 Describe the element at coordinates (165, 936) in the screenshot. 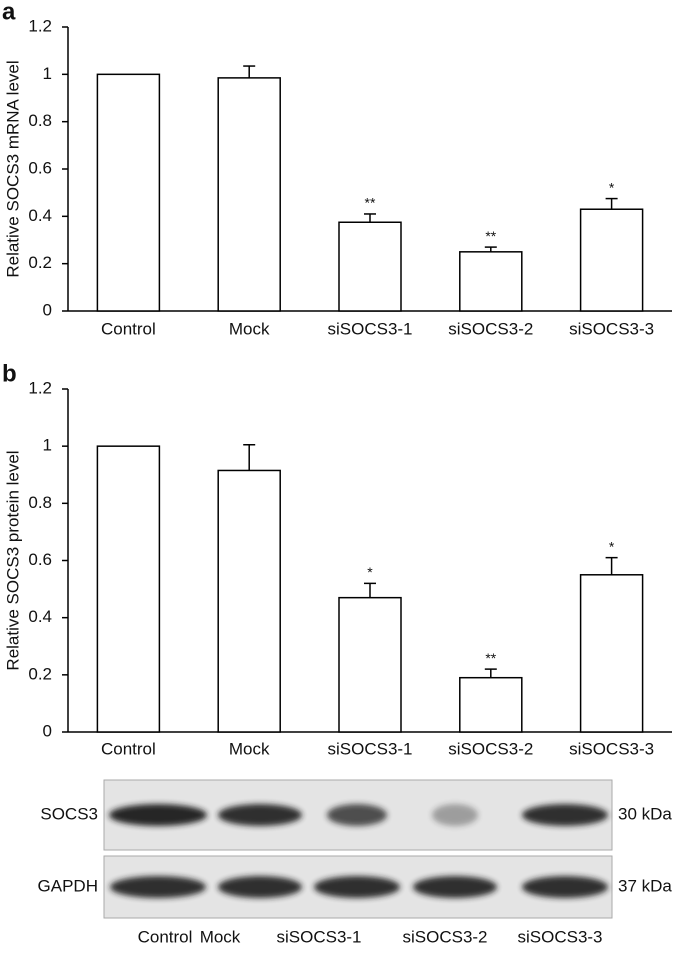

I see `lane-label: Control` at that location.